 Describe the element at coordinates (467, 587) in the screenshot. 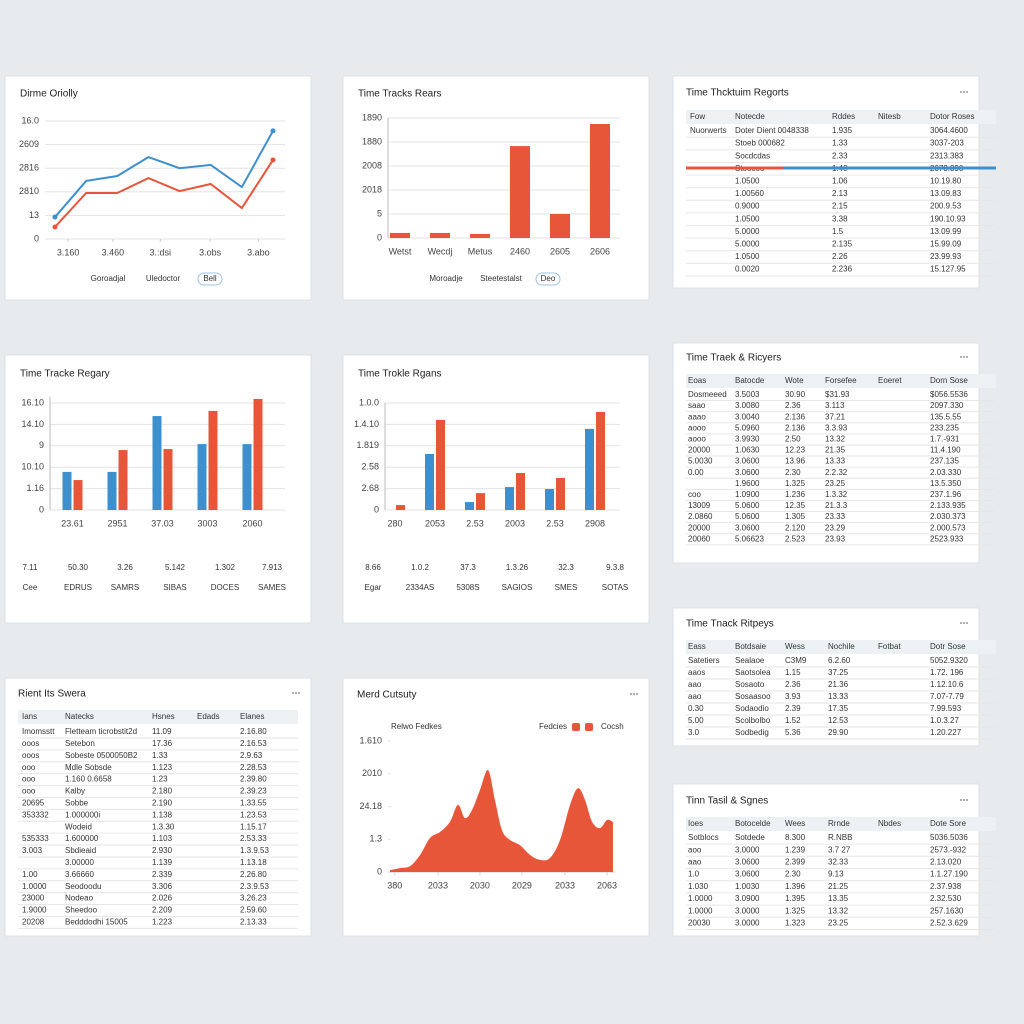

I see `stat-label: 5308S` at that location.